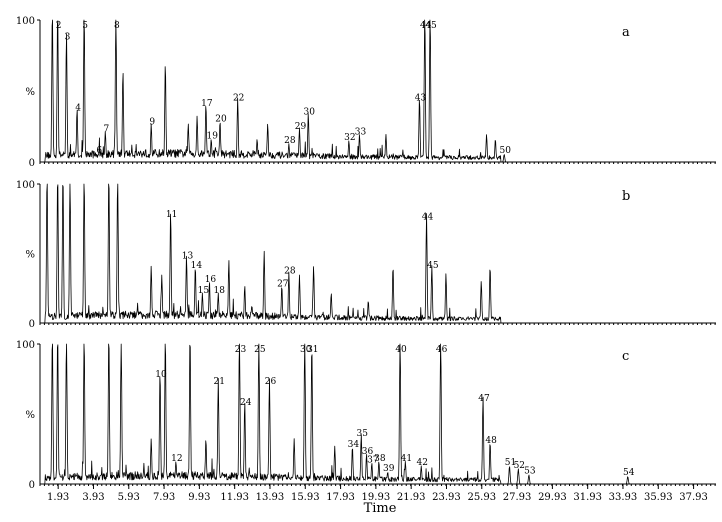  Describe the element at coordinates (188, 256) in the screenshot. I see `peak-label: 13` at that location.